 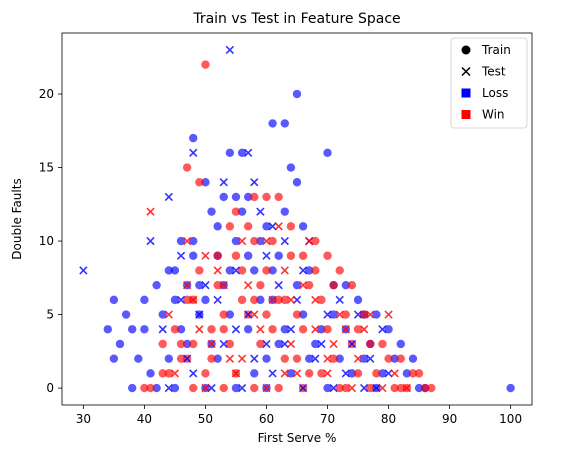 What do you see at coordinates (46, 168) in the screenshot?
I see `y-tick-label-15: 15` at bounding box center [46, 168].